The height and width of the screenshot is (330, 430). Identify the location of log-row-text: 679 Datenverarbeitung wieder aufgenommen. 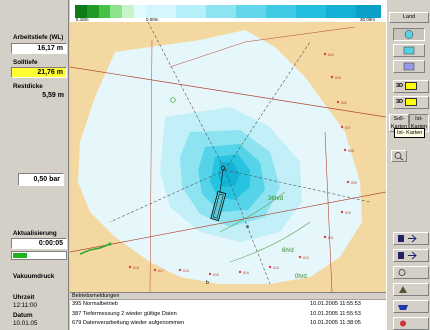
(128, 323).